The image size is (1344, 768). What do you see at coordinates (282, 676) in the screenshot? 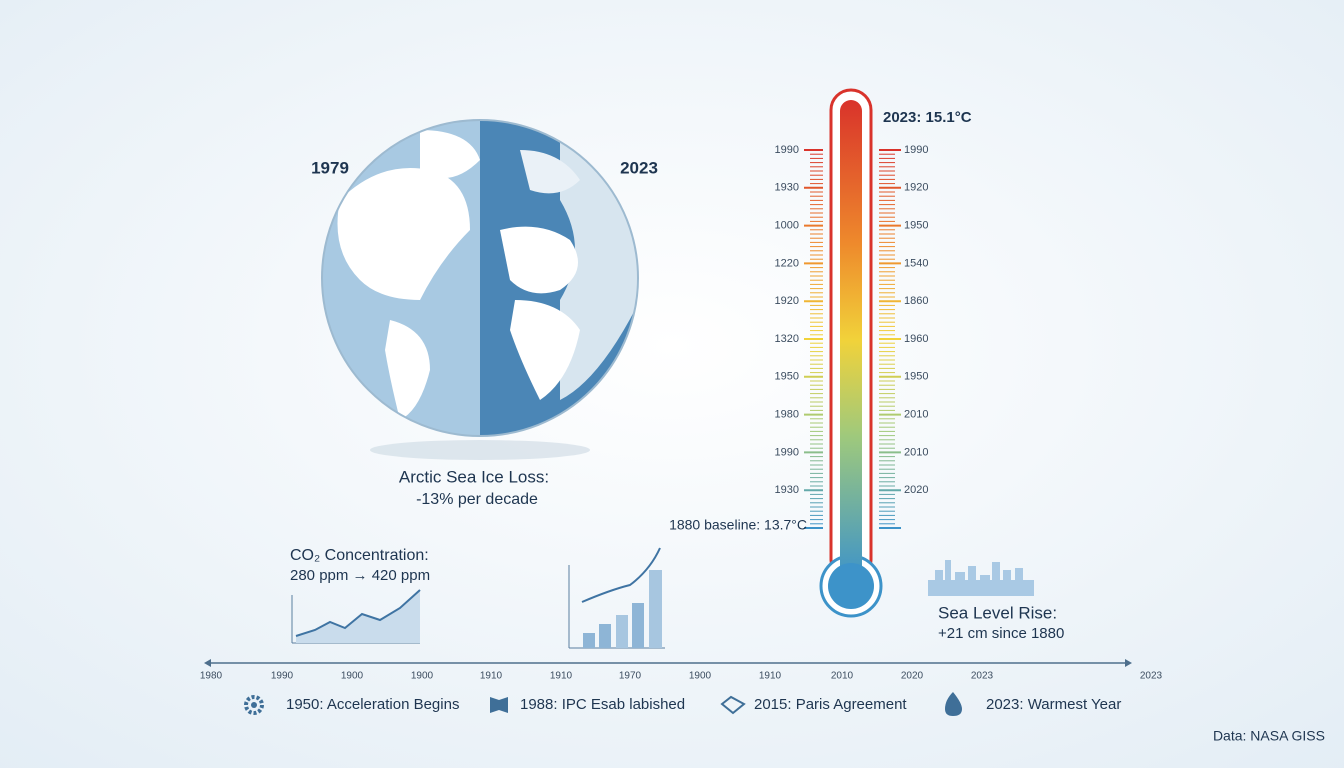
I see `timeline-label: 1990` at bounding box center [282, 676].